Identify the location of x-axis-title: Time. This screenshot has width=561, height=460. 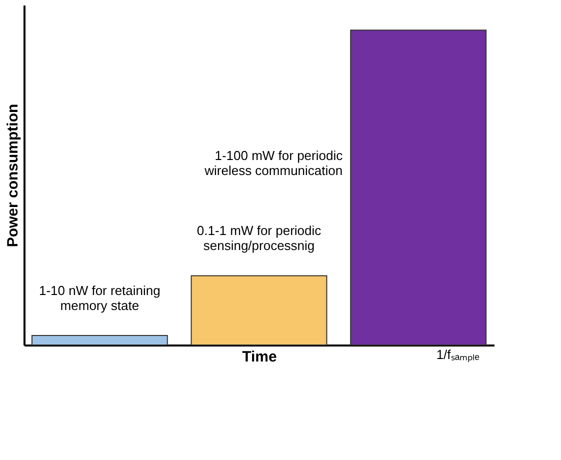
(259, 357).